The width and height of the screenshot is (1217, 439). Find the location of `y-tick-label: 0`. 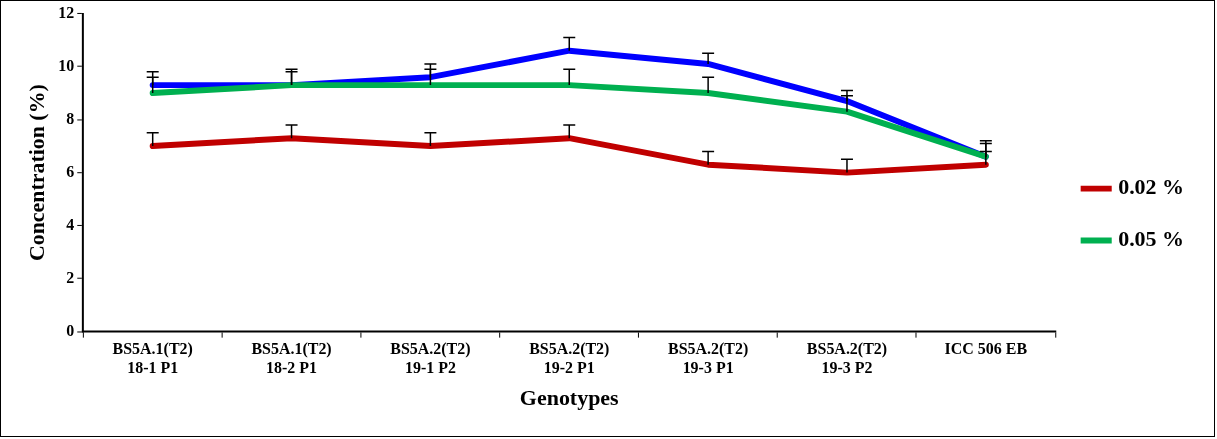

y-tick-label: 0 is located at coordinates (70, 330).